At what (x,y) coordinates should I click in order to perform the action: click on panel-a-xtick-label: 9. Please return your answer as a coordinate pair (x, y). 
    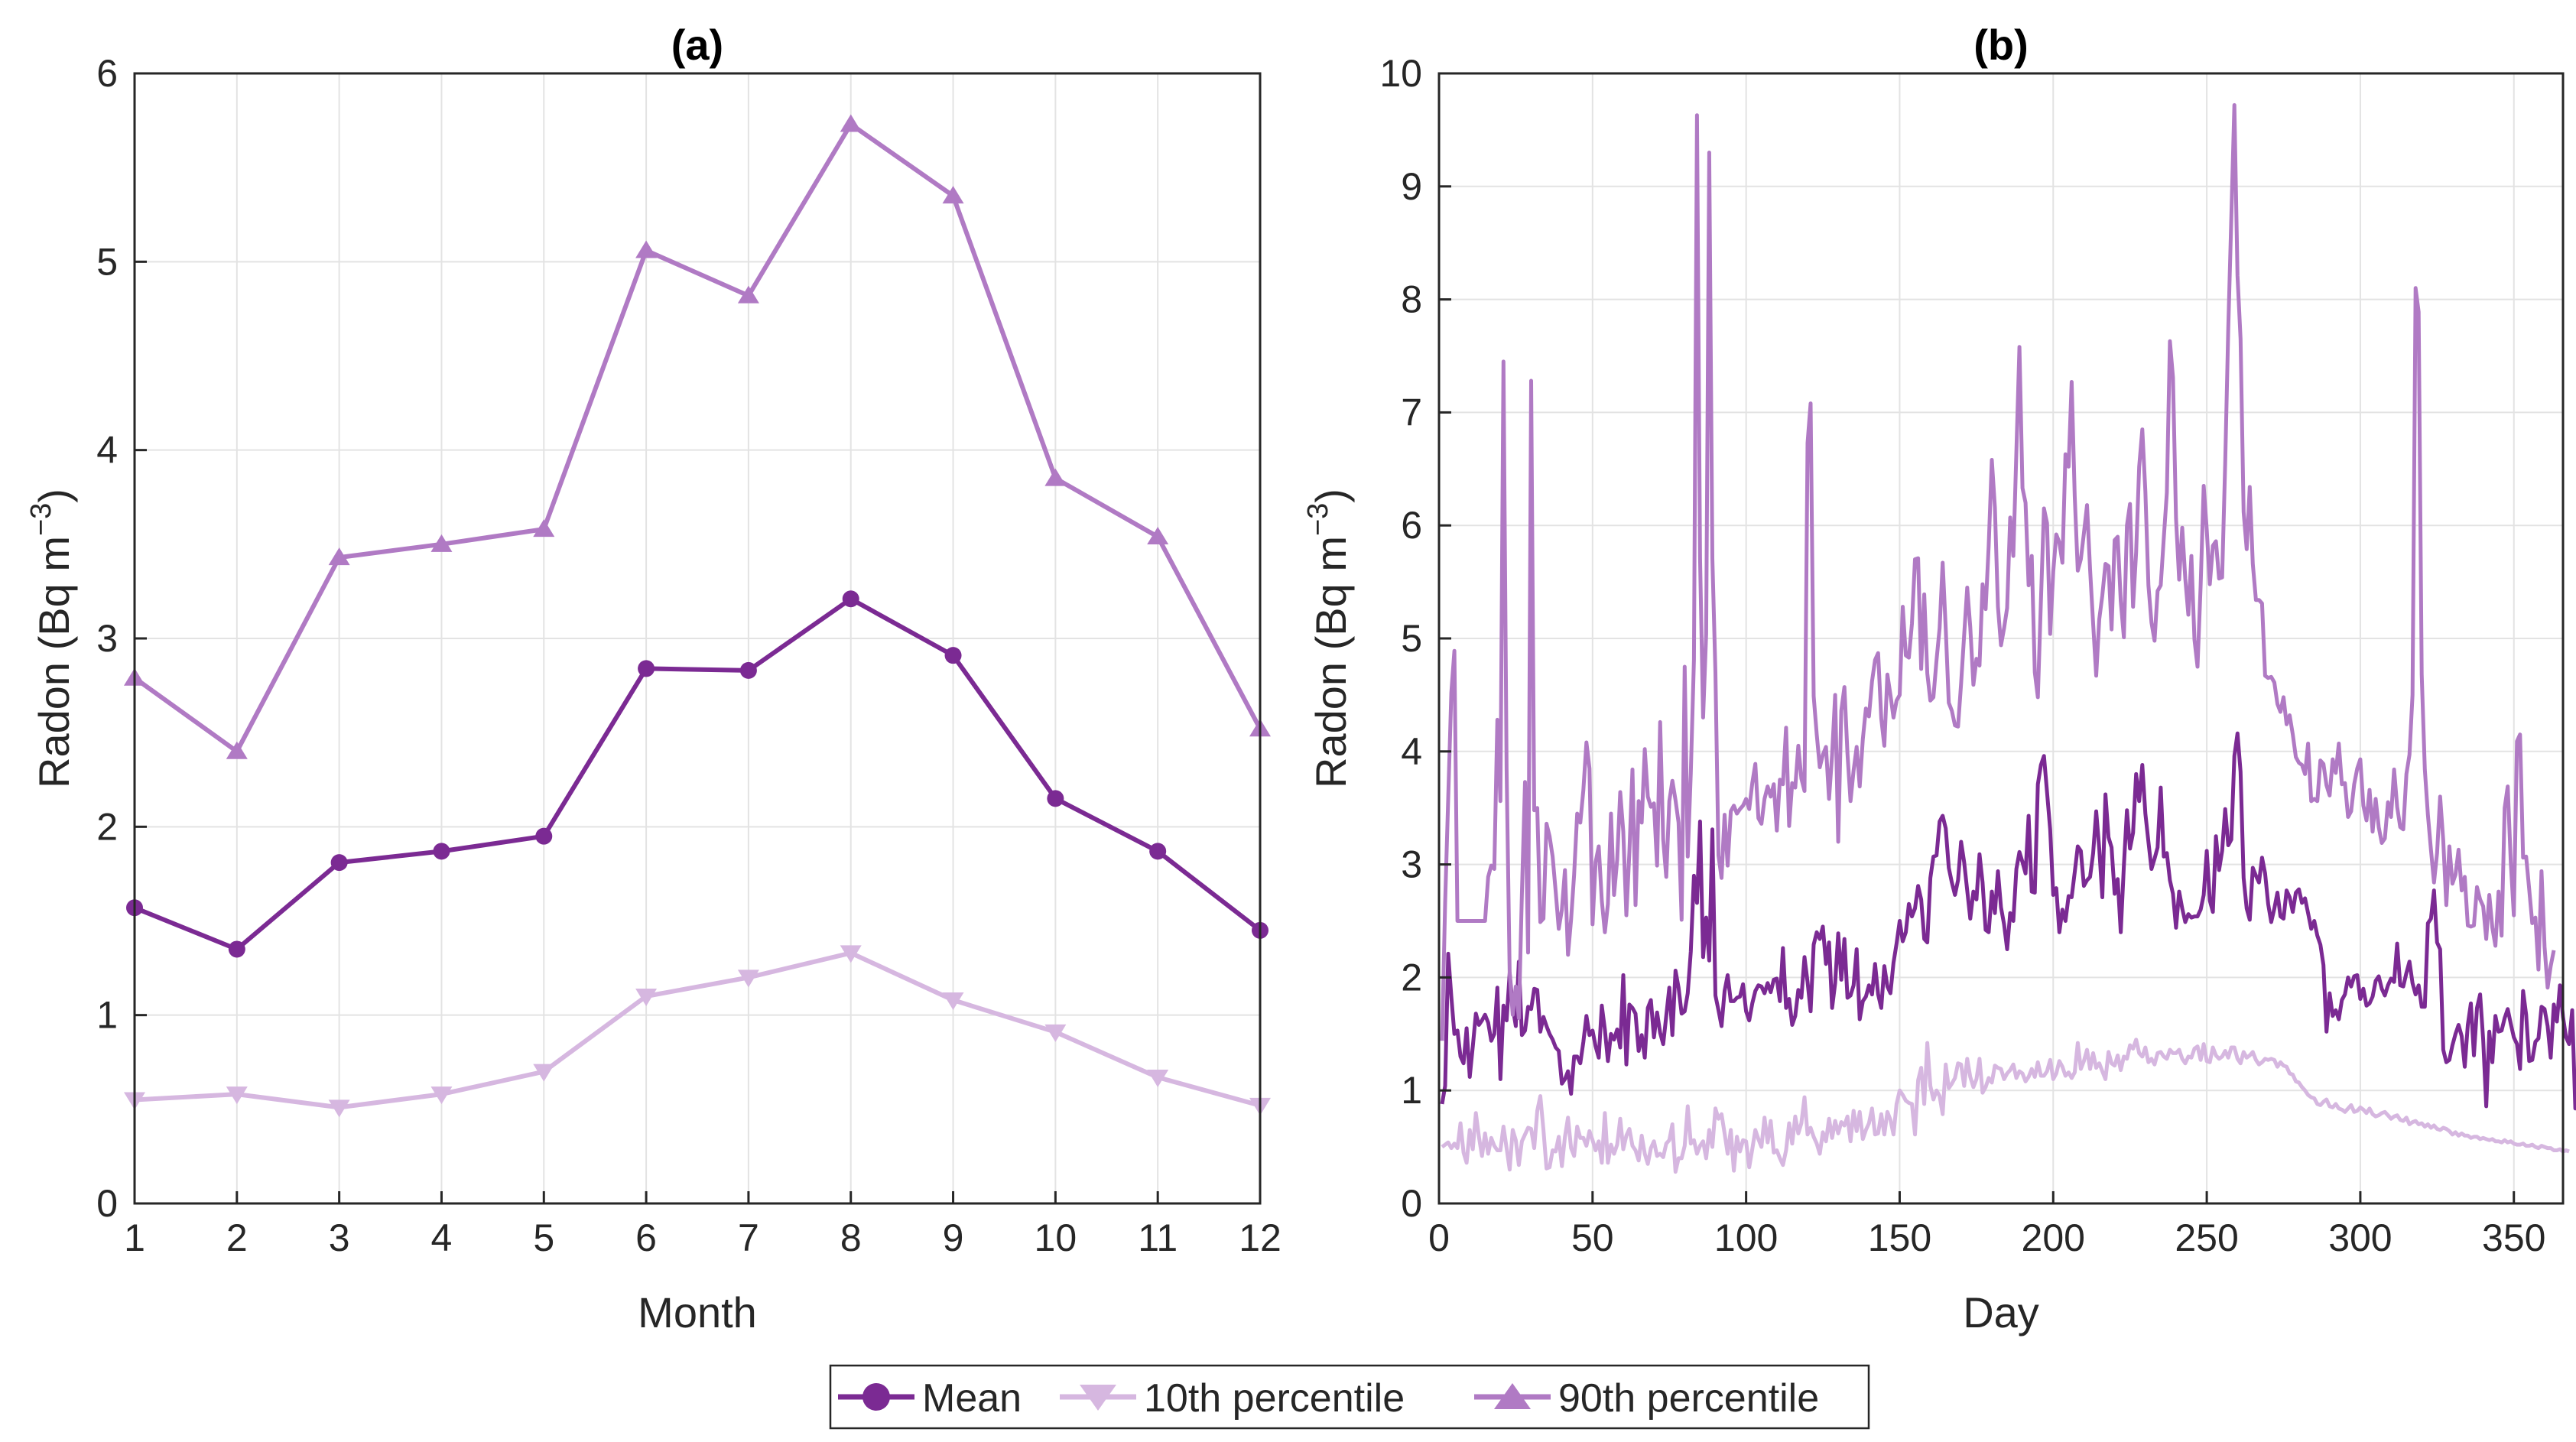
    Looking at the image, I should click on (954, 1237).